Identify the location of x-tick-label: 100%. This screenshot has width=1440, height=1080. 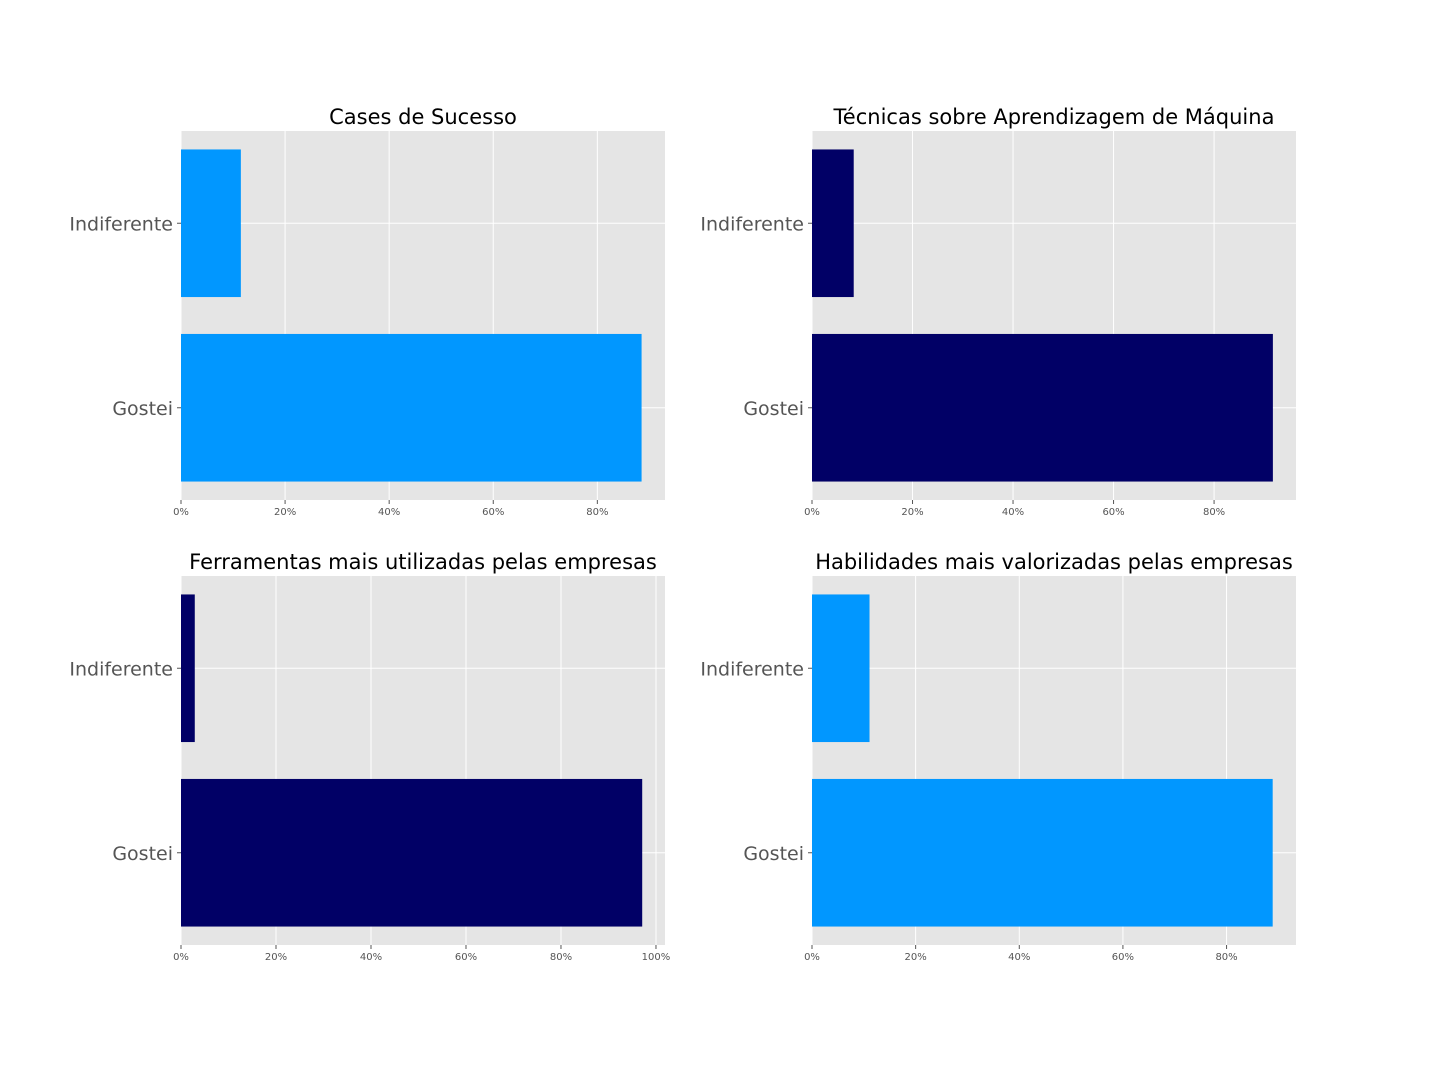
(656, 957).